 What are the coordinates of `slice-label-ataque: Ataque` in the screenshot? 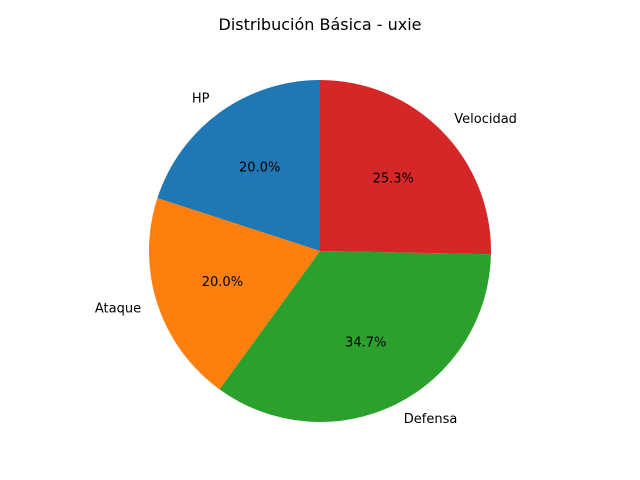 It's located at (118, 309).